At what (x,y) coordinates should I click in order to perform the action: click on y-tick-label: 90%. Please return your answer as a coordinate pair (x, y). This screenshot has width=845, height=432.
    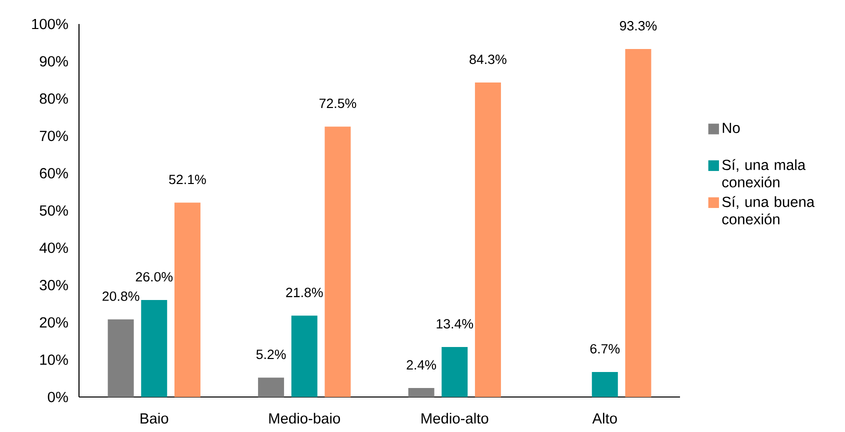
    Looking at the image, I should click on (54, 61).